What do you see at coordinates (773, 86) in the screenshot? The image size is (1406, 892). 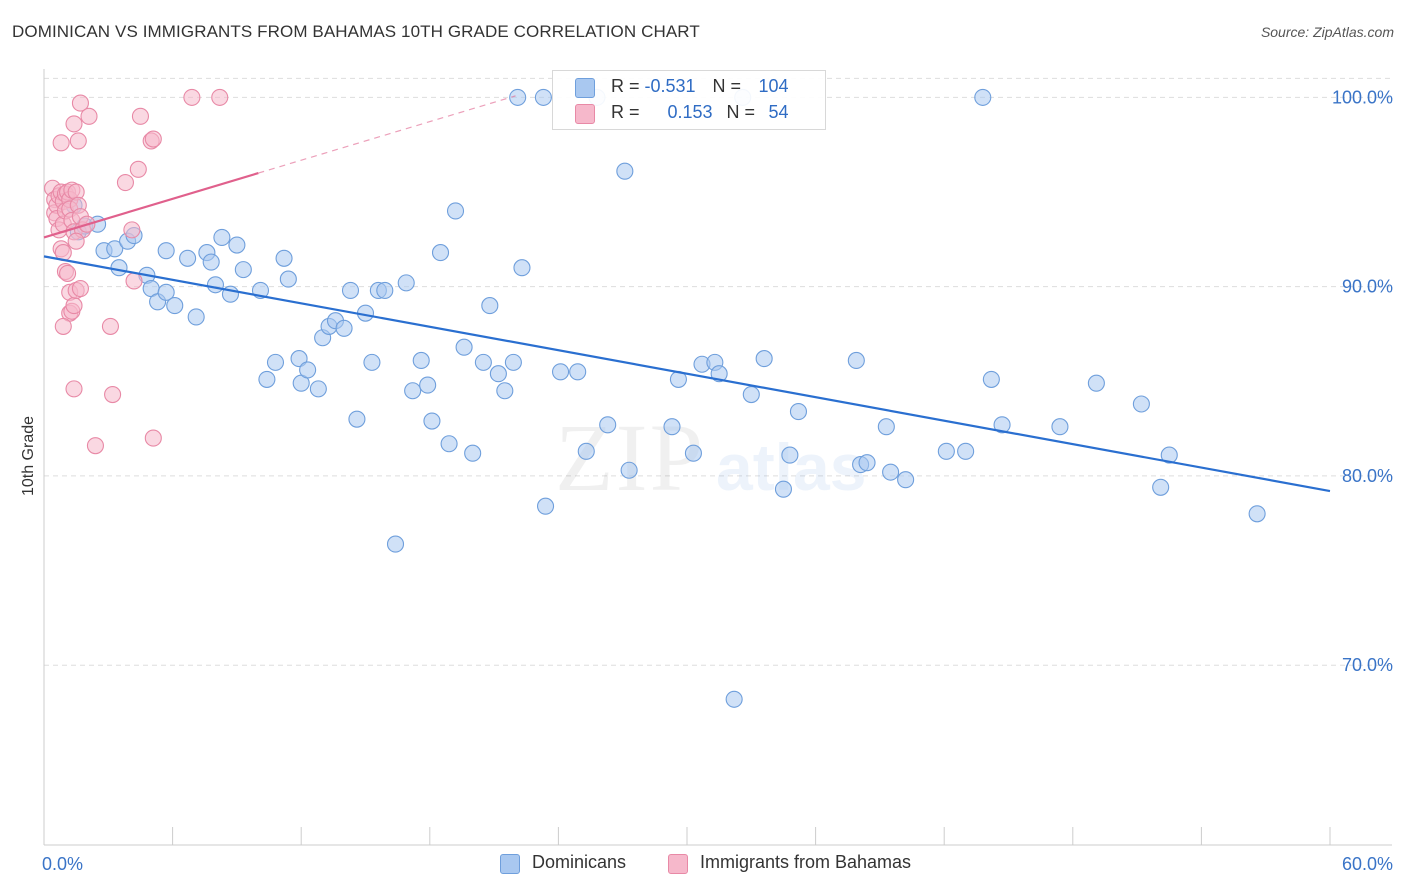 I see `legend-n-value-dominicans: 104` at bounding box center [773, 86].